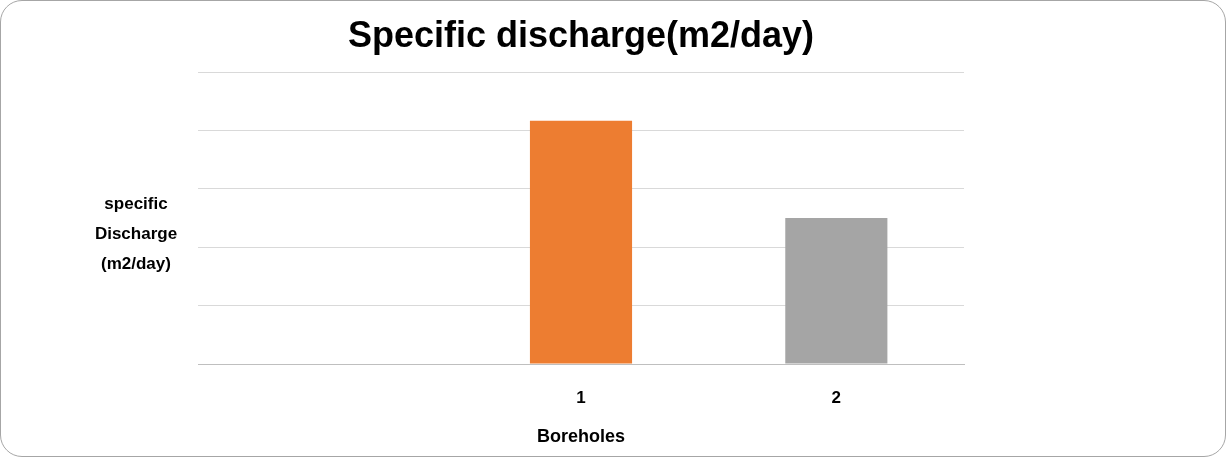  What do you see at coordinates (136, 234) in the screenshot?
I see `y-axis-title: specific Discharge (m2/day)` at bounding box center [136, 234].